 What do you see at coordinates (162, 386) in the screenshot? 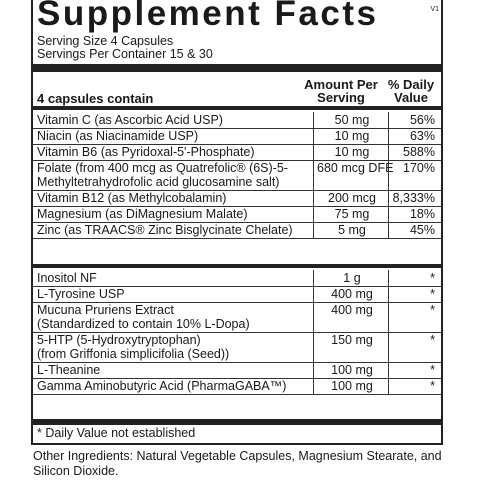
I see `ingredient-name: Gamma Aminobutyric Acid (PharmaGABA™)` at bounding box center [162, 386].